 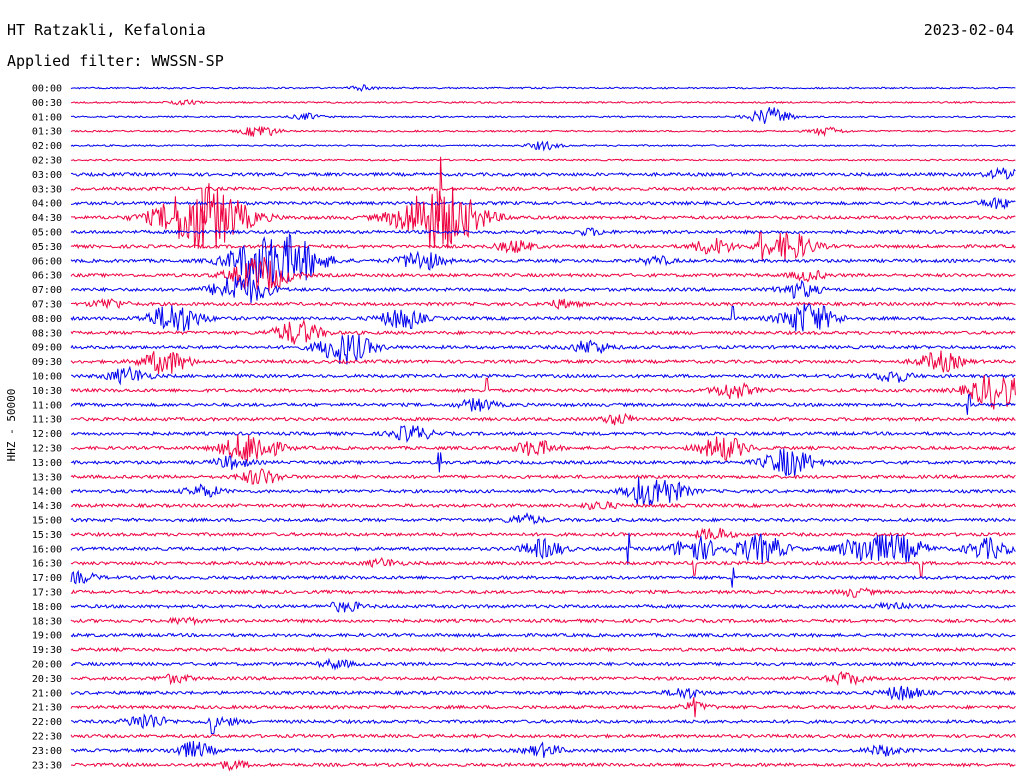 I want to click on row-label-1030: 10:30, so click(x=47, y=391).